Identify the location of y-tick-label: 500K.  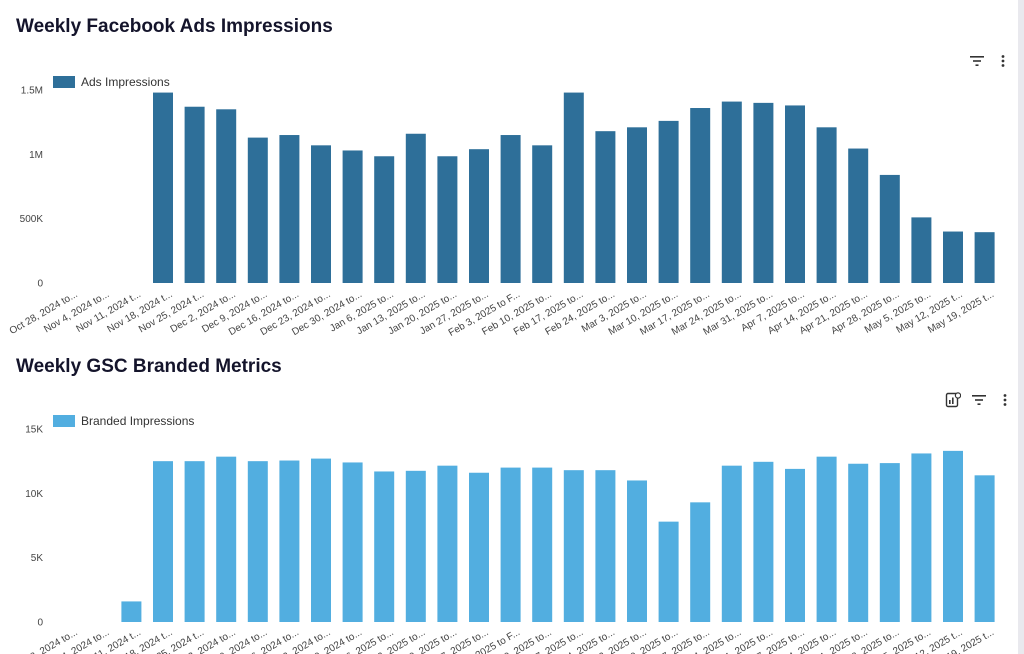
(32, 219).